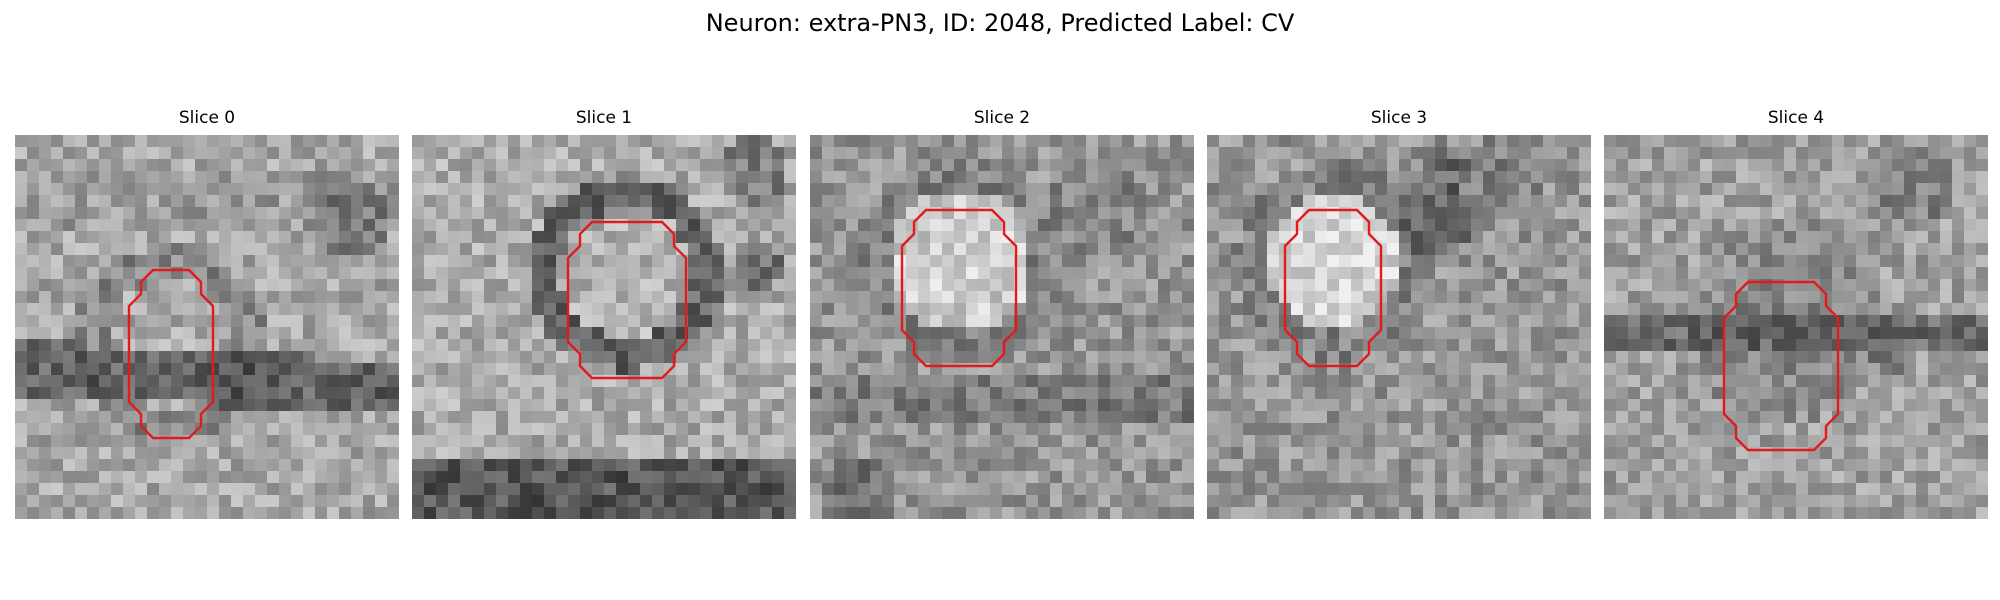 This screenshot has width=2000, height=600. Describe the element at coordinates (207, 118) in the screenshot. I see `slice-title: Slice 0` at that location.